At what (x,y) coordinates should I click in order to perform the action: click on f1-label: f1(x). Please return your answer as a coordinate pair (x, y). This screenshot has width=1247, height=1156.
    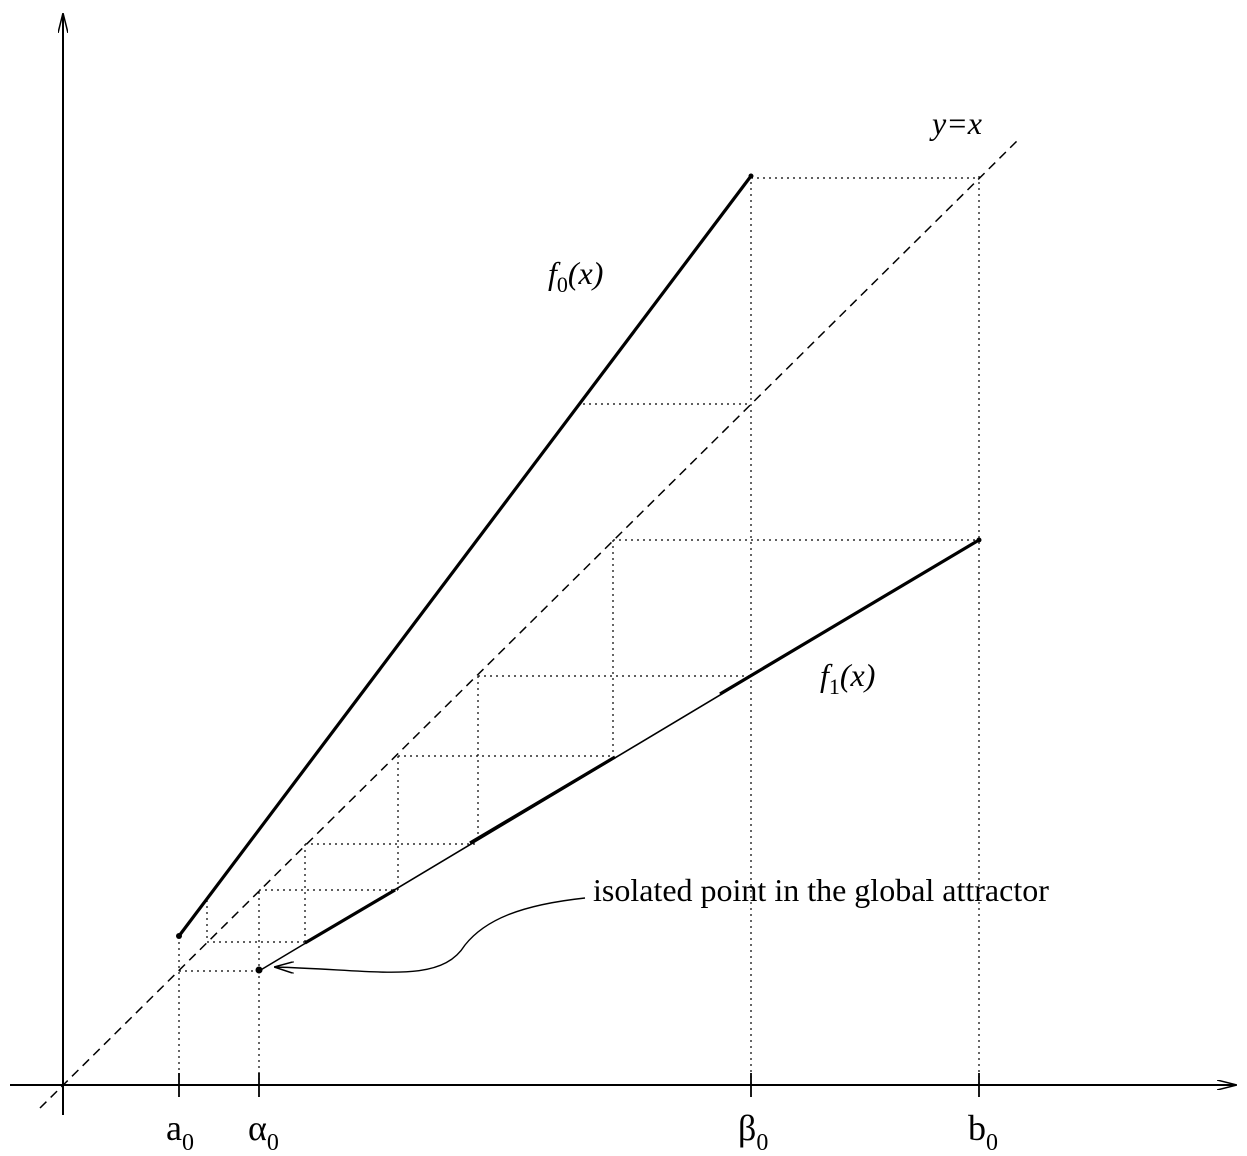
    Looking at the image, I should click on (847, 678).